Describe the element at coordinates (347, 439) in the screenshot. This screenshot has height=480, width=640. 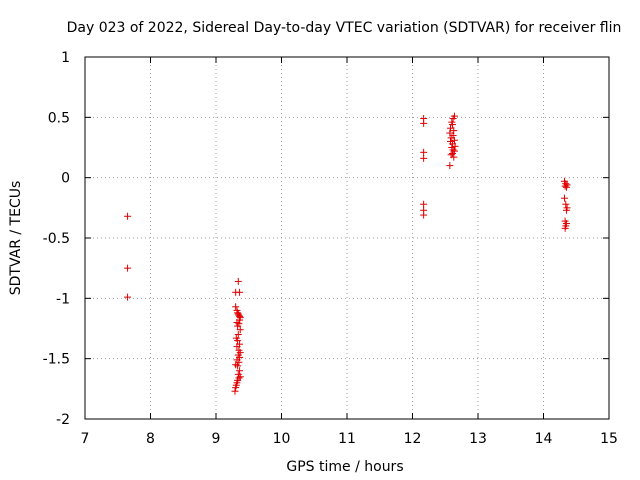
I see `x-tick-label: 11` at that location.